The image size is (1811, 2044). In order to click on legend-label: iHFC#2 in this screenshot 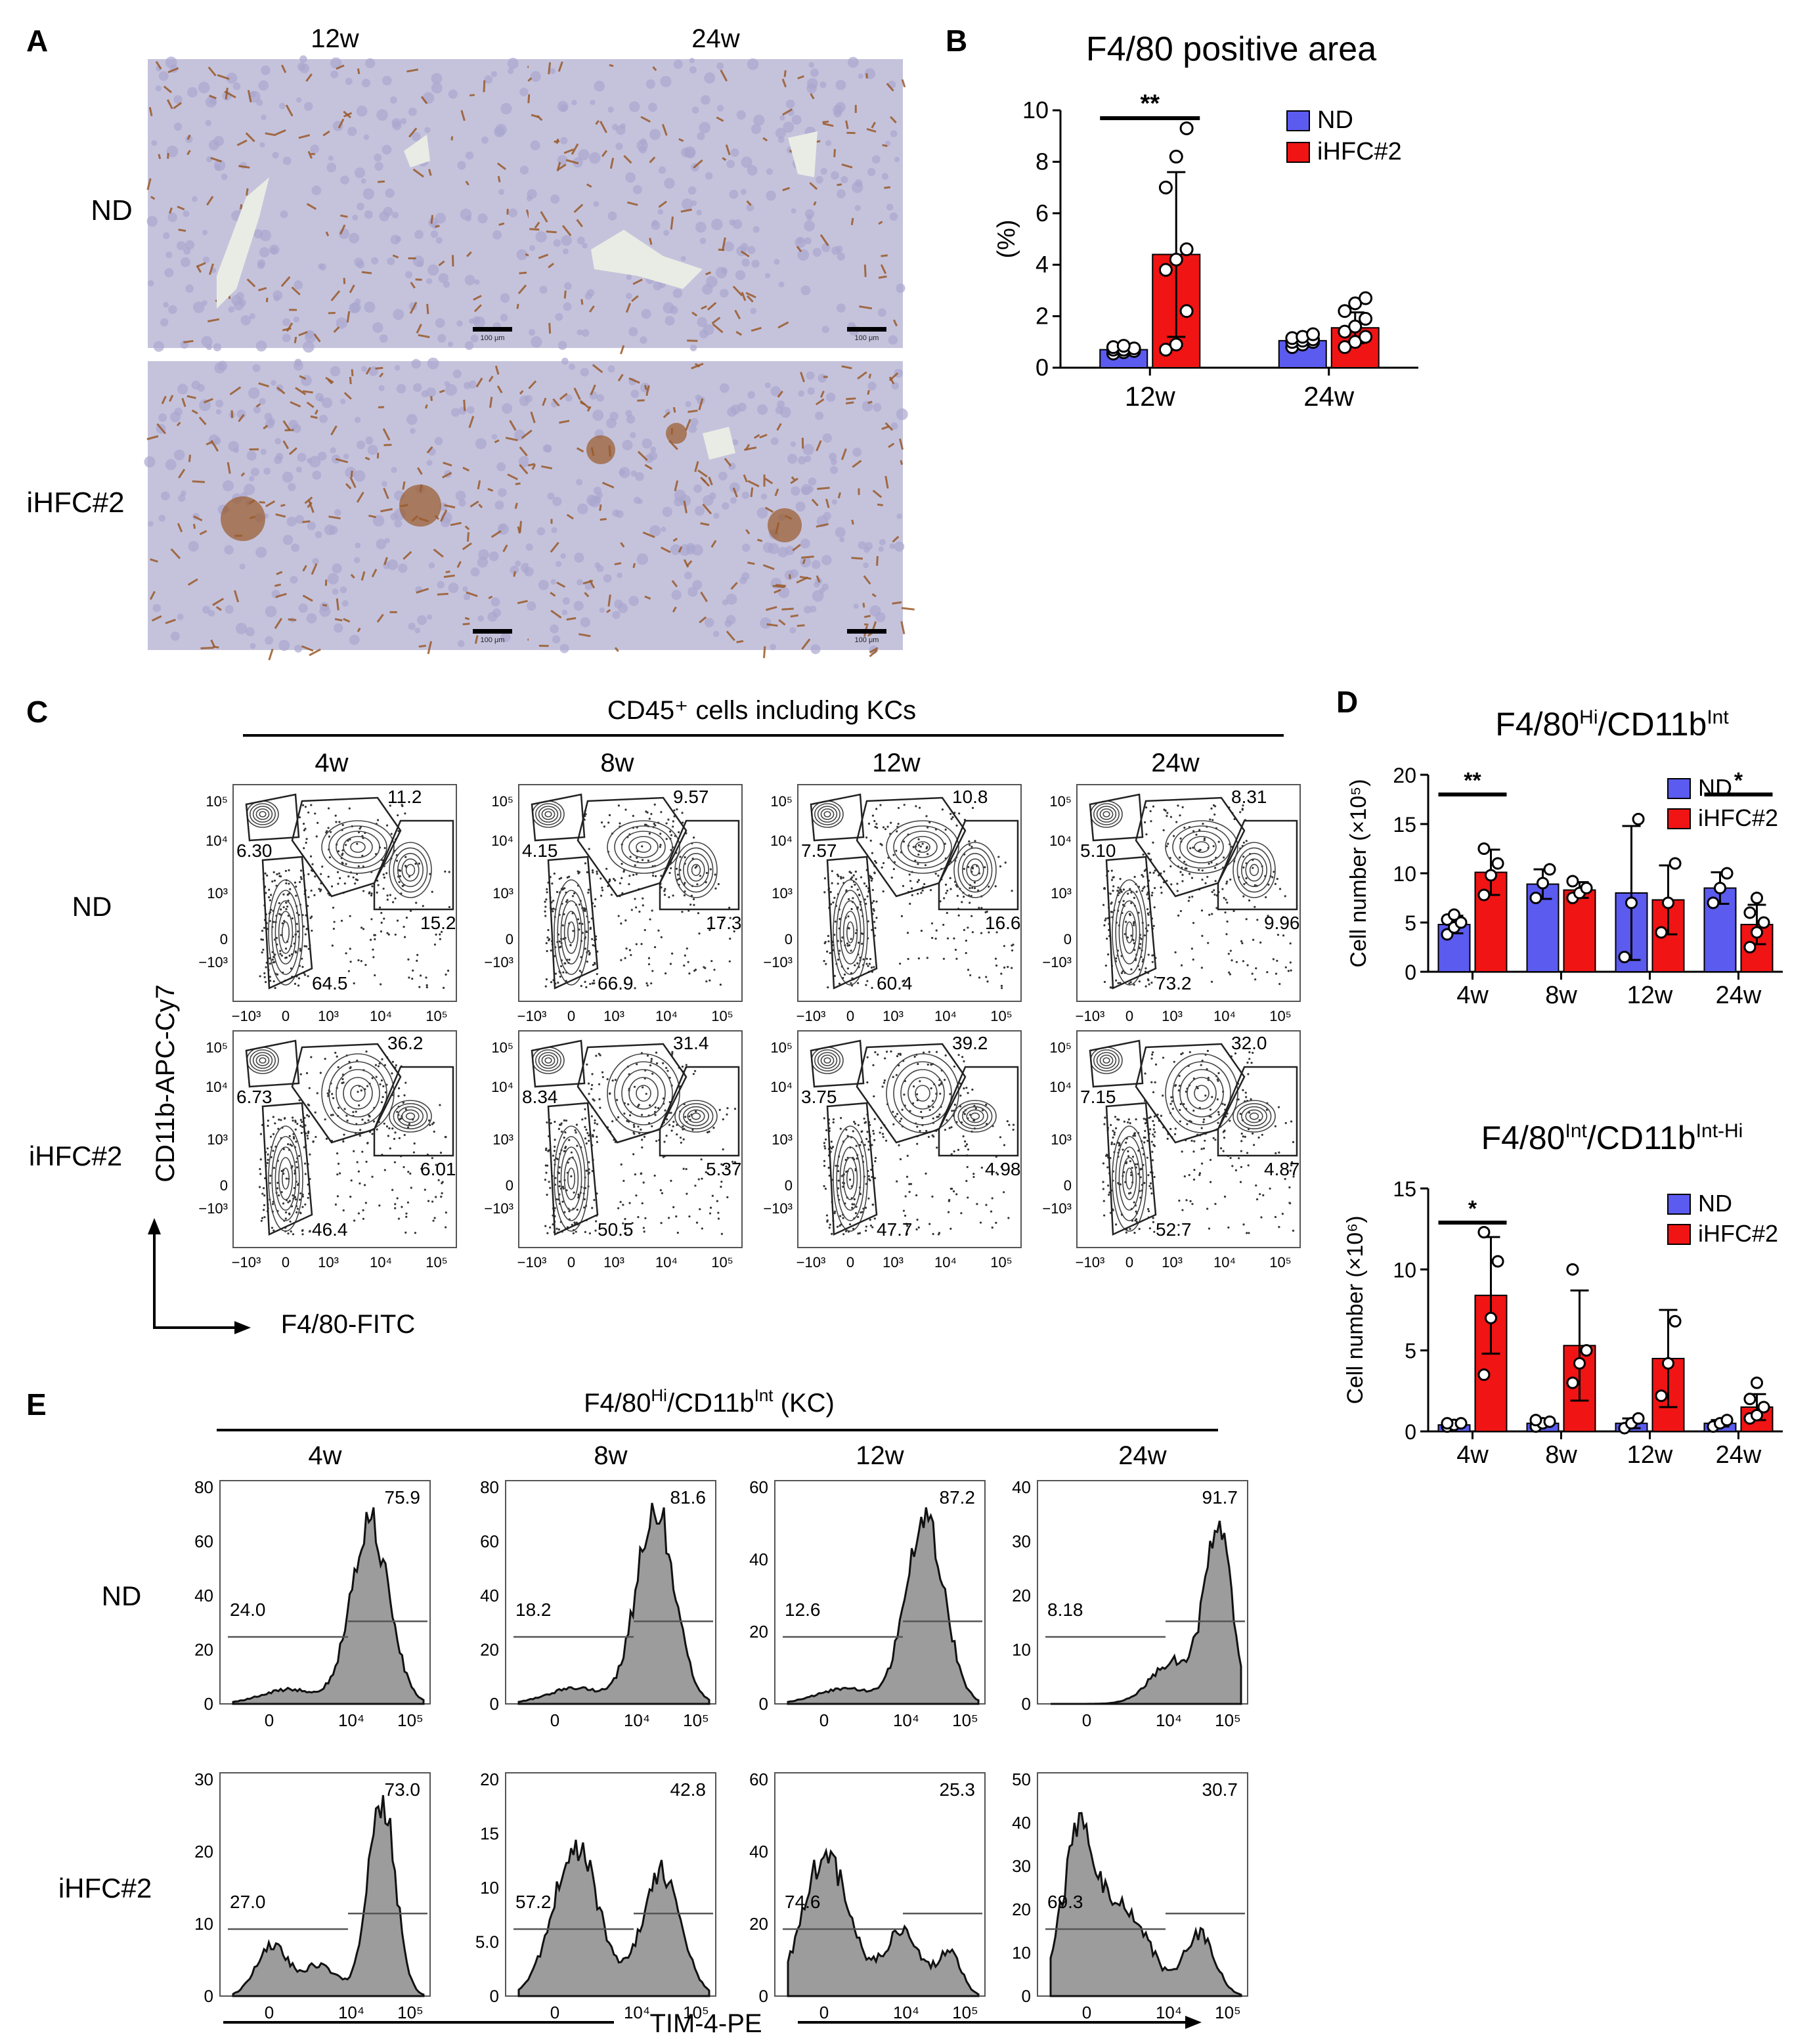, I will do `click(1359, 151)`.